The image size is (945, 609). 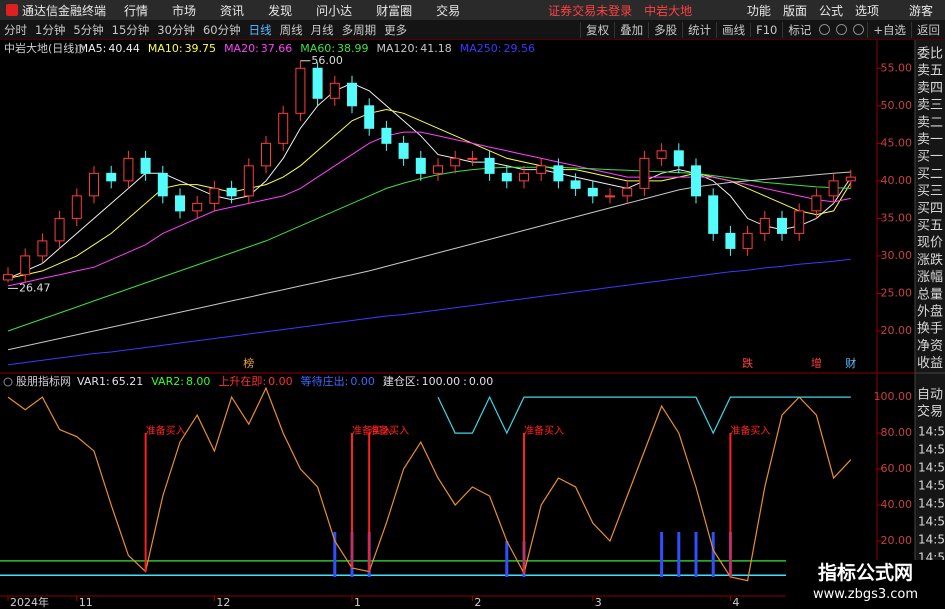 I want to click on actions: +自选 返回, so click(x=906, y=29).